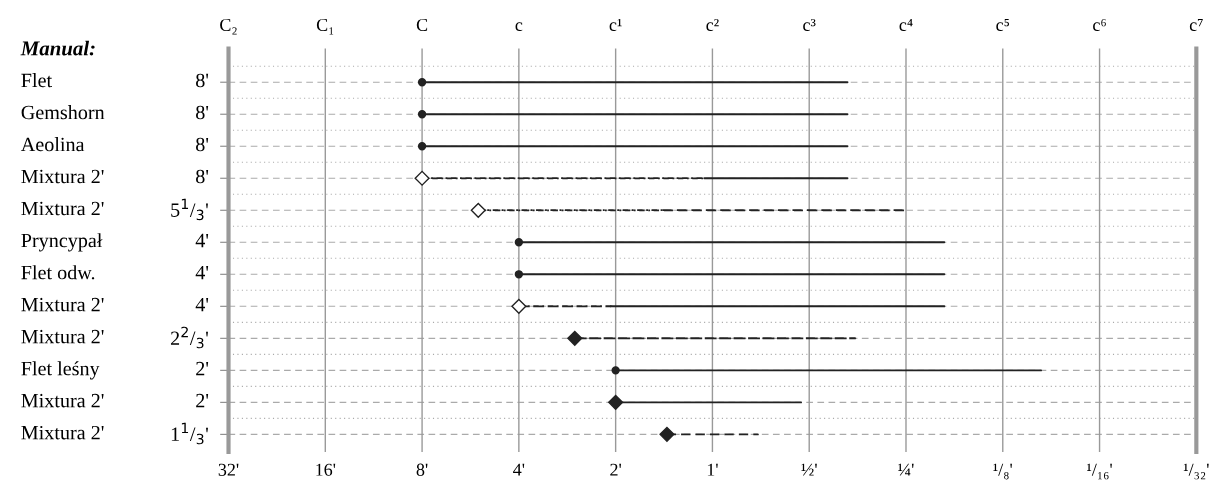  Describe the element at coordinates (1196, 471) in the screenshot. I see `x-tick-label: ¹/₃₂'` at that location.